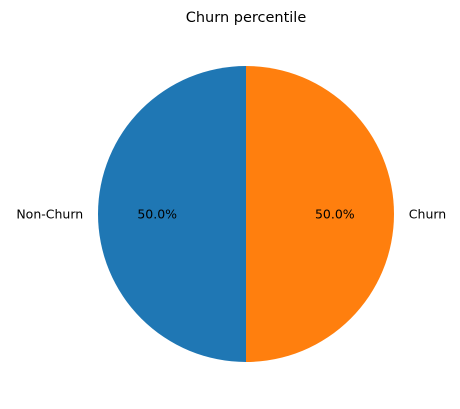 This screenshot has height=409, width=460. What do you see at coordinates (49, 214) in the screenshot?
I see `slice-label-non-churn: Non-Churn` at bounding box center [49, 214].